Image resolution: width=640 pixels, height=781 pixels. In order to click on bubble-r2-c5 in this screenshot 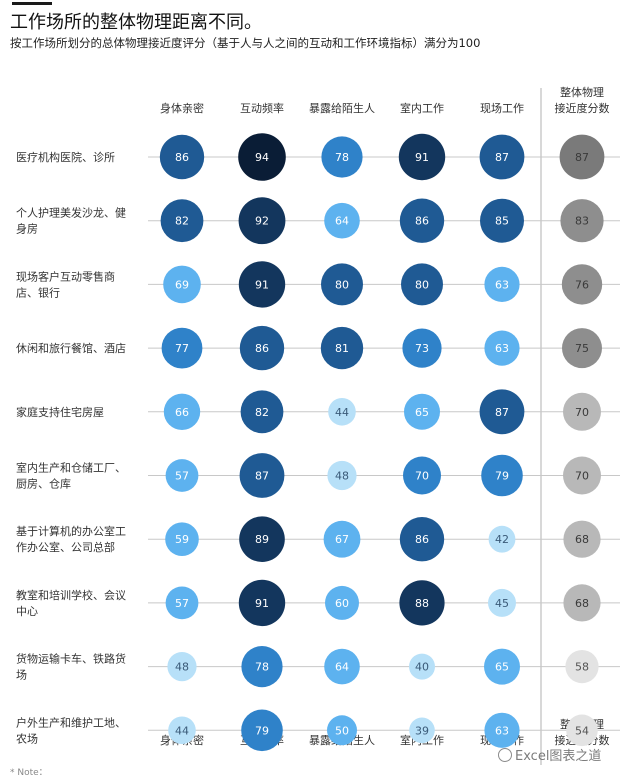, I will do `click(582, 284)`.